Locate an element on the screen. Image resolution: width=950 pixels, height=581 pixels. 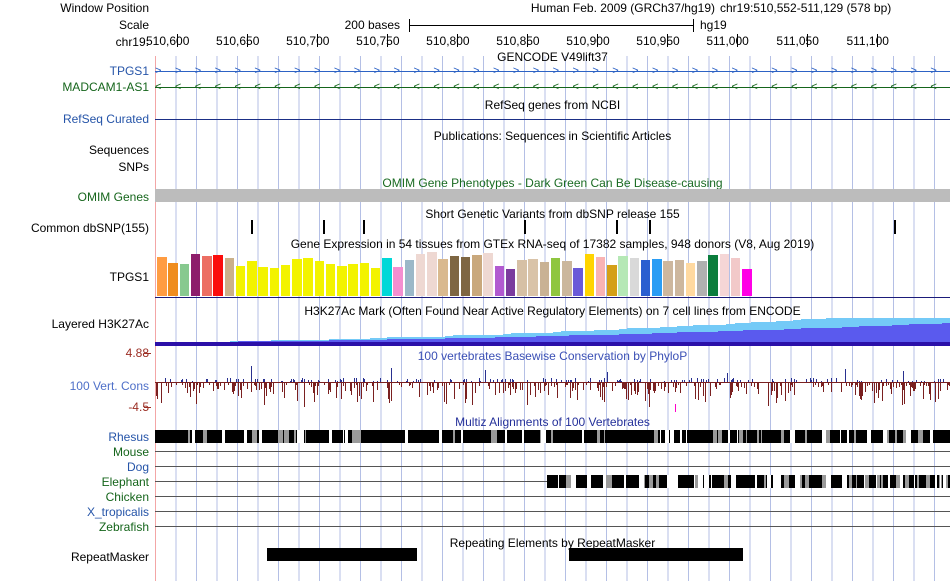
multiz-species-label-rhesus: Rhesus is located at coordinates (128, 437).